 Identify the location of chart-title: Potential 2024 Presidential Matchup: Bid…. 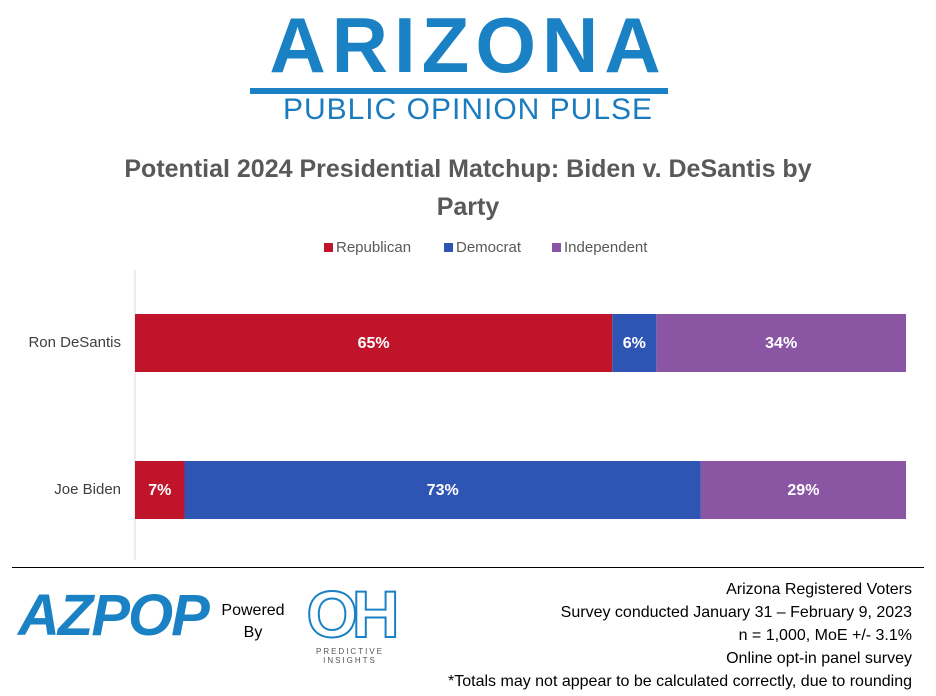
(468, 188).